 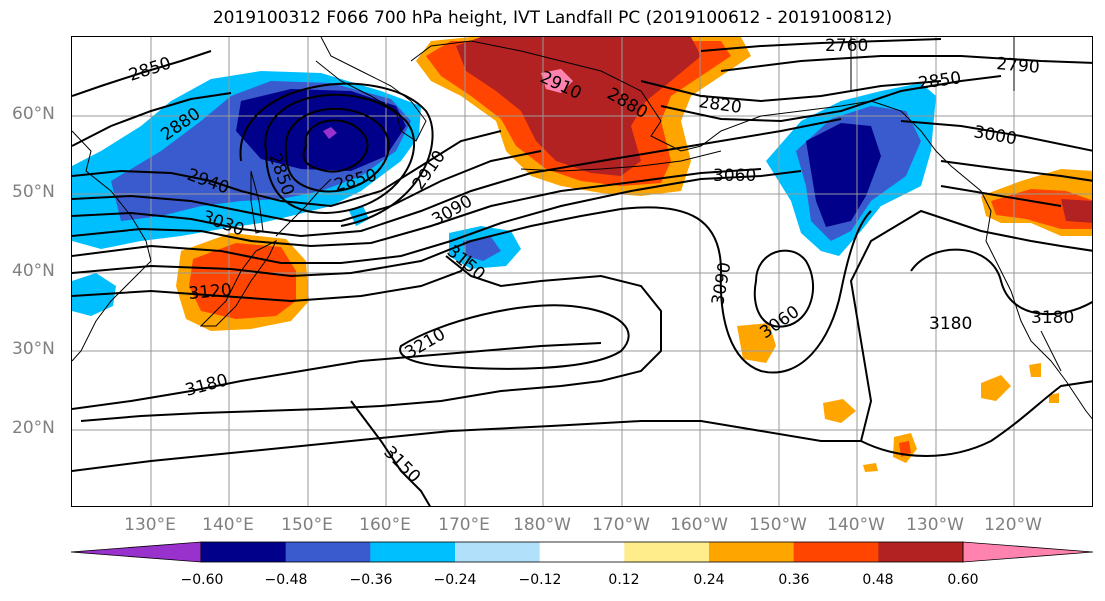 I want to click on contour-2880-nw, so click(x=152, y=119).